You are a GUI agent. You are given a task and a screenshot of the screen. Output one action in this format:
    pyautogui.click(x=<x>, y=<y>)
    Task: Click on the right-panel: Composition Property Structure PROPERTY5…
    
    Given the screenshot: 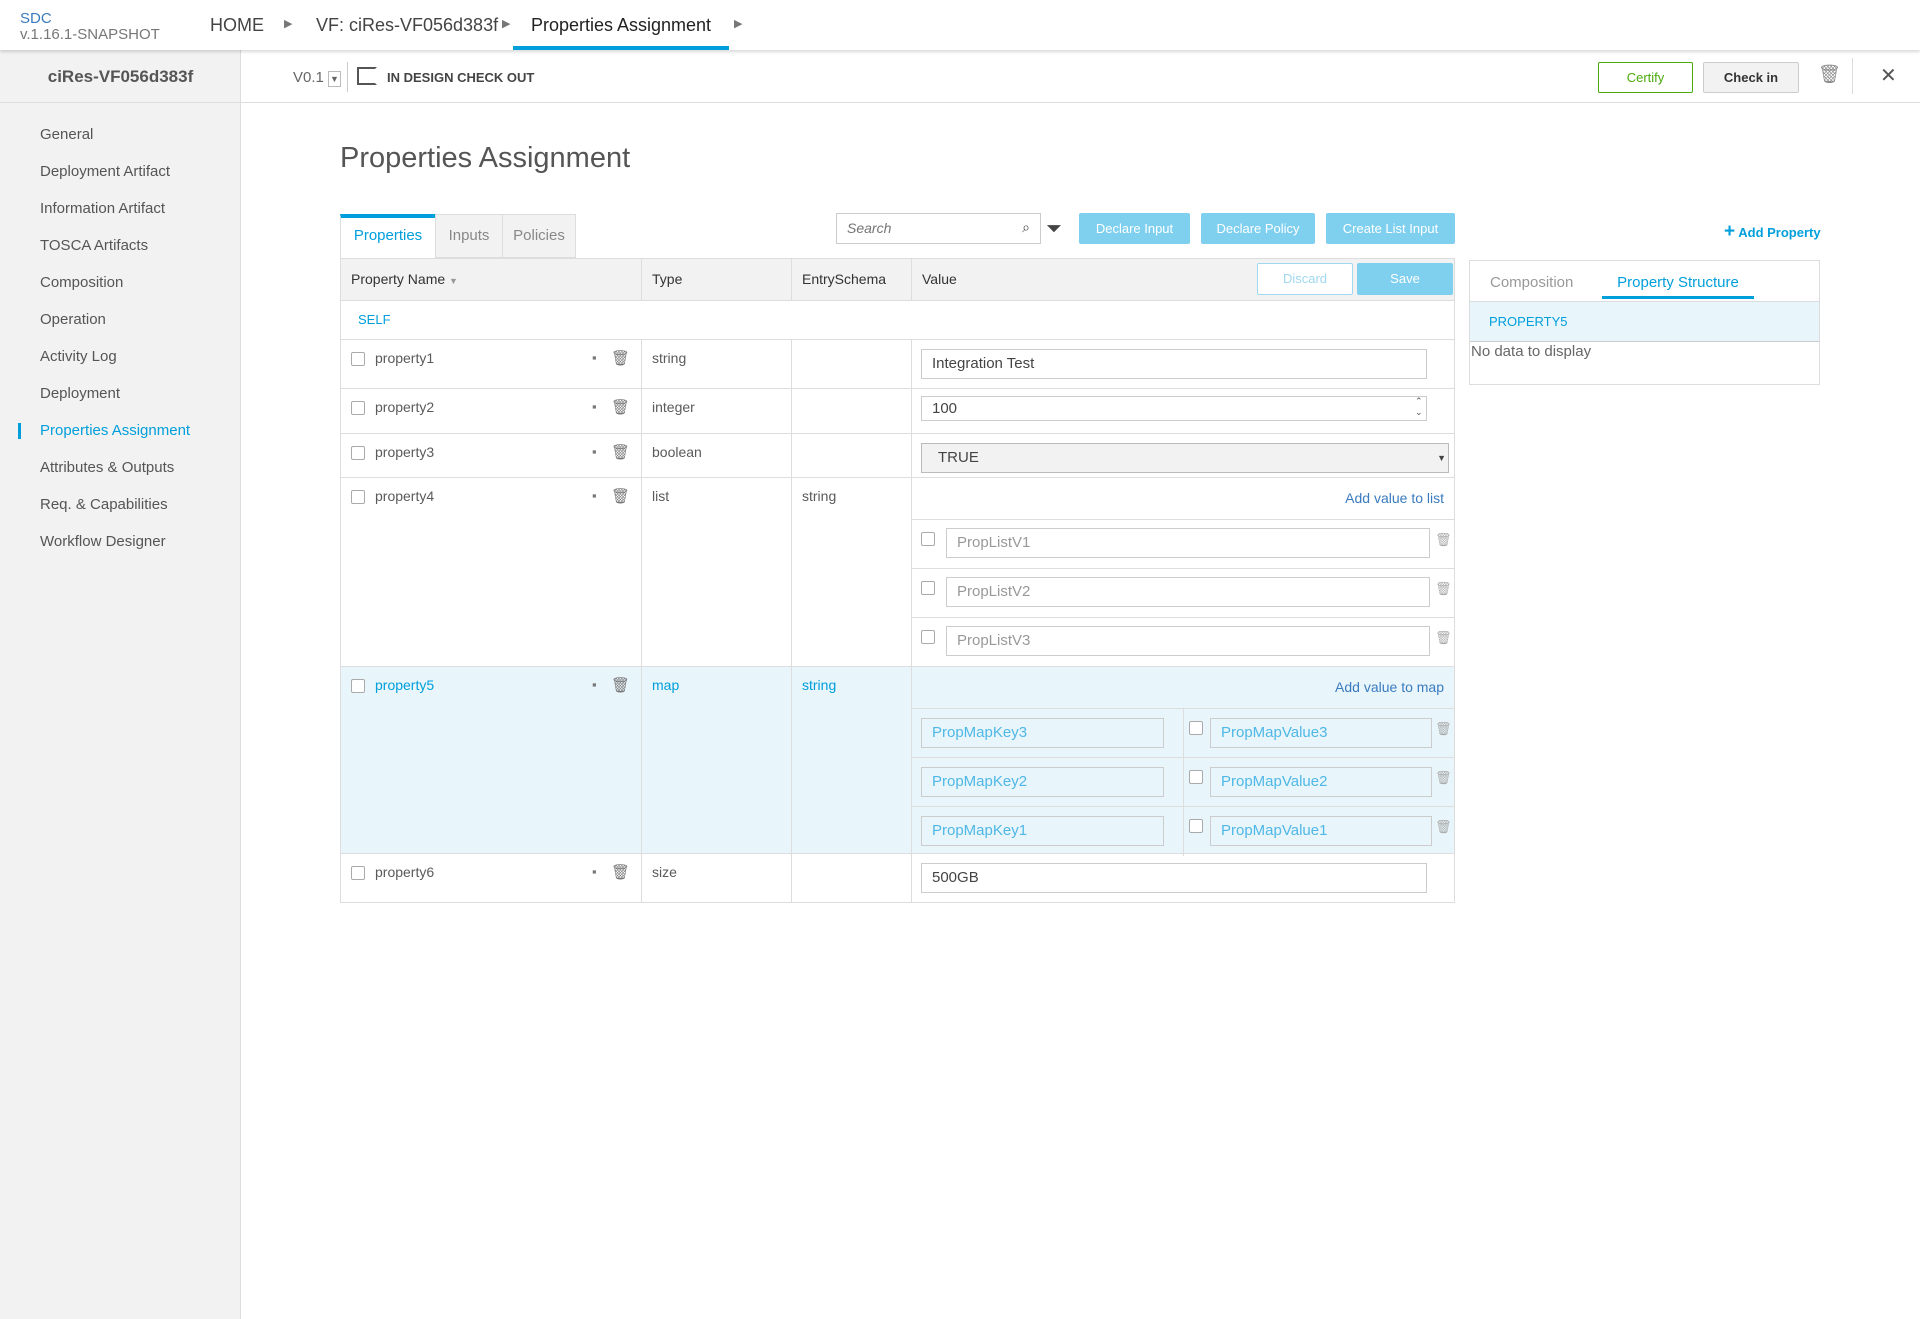 What is the action you would take?
    pyautogui.click(x=1644, y=322)
    